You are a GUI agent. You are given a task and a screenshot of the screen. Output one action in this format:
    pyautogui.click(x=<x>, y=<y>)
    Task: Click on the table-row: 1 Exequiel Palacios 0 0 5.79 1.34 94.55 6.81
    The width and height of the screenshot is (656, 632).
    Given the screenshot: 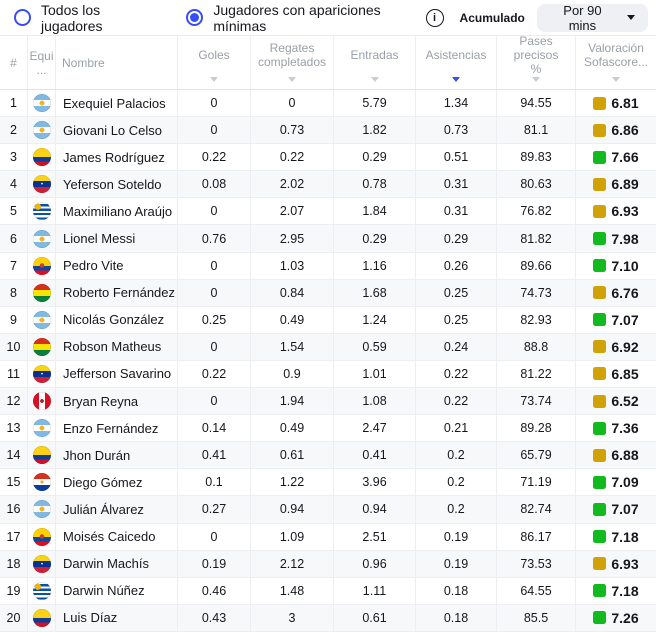 What is the action you would take?
    pyautogui.click(x=328, y=104)
    